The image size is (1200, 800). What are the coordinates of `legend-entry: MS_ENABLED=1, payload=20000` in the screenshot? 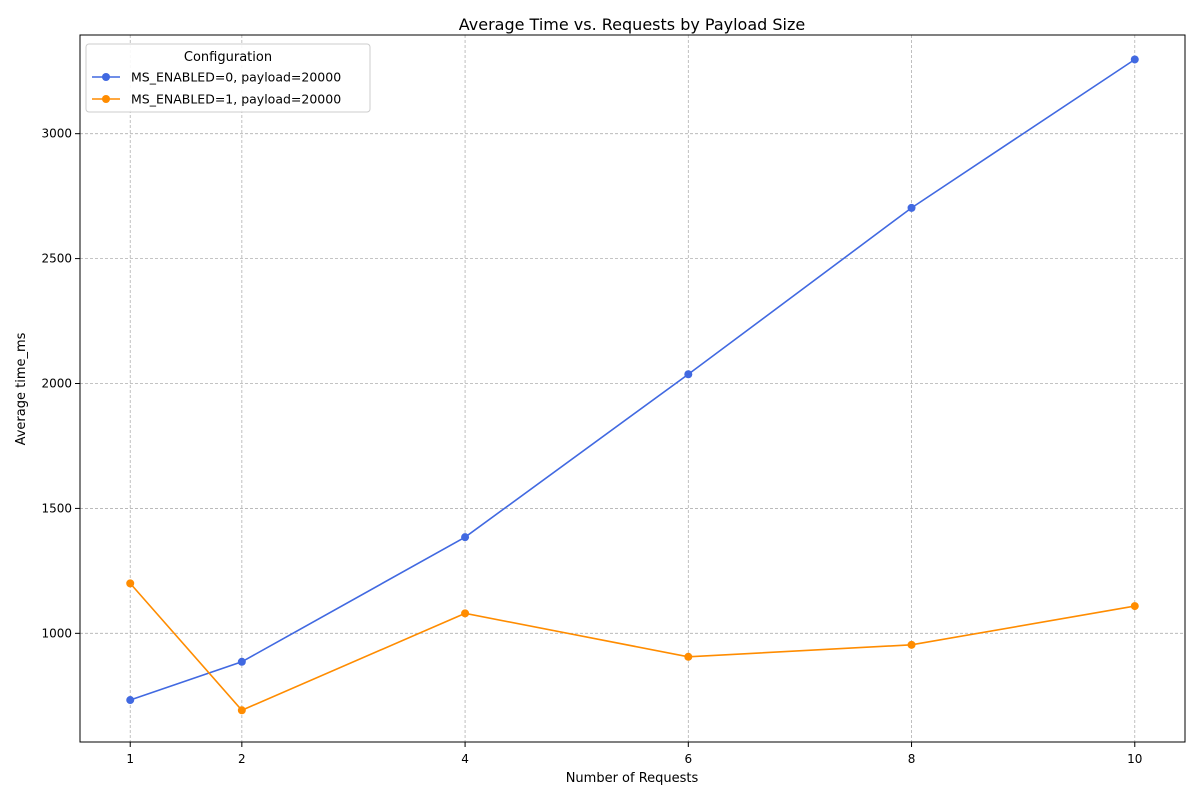 It's located at (216, 99).